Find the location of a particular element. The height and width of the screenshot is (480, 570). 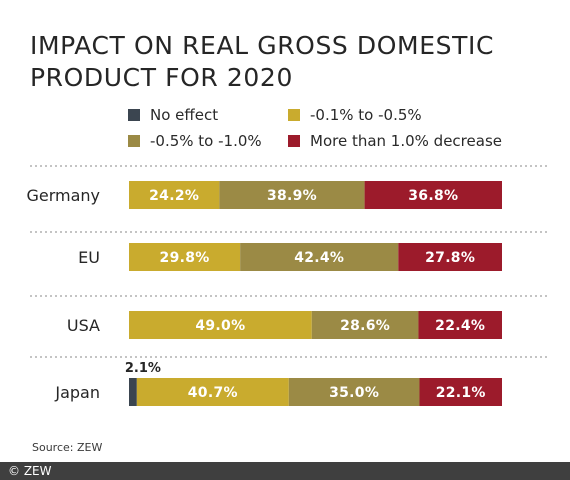

data-label: 42.4% is located at coordinates (319, 258).